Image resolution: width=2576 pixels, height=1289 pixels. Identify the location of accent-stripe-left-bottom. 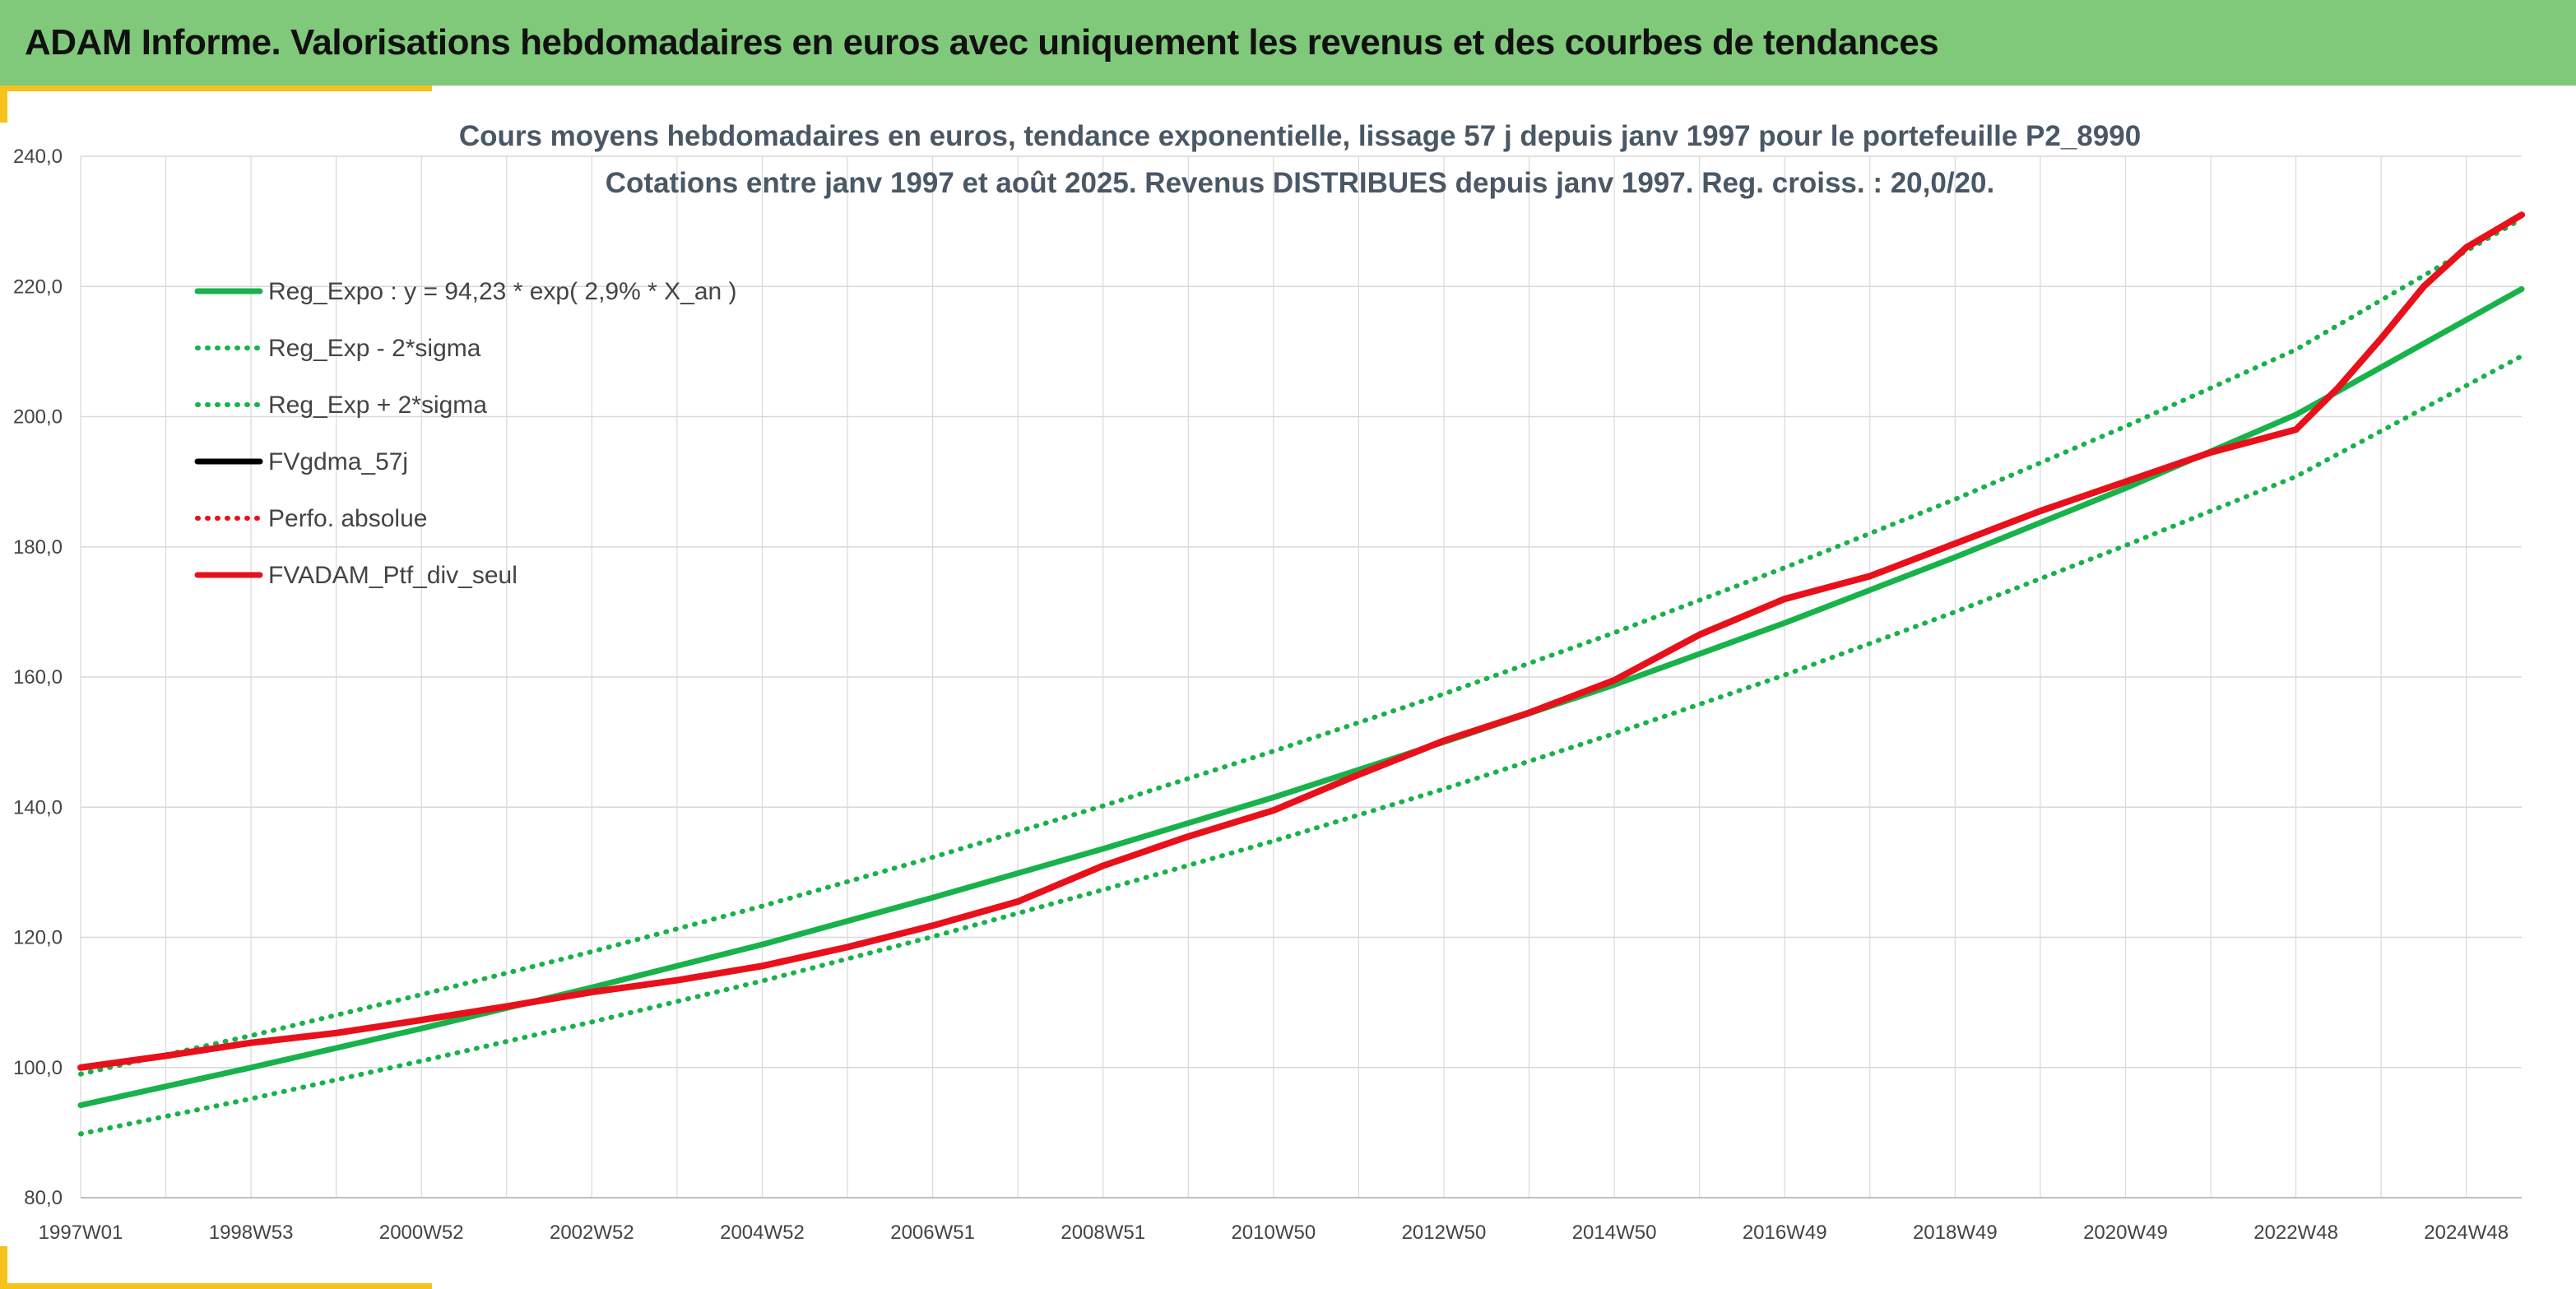
(3, 1267).